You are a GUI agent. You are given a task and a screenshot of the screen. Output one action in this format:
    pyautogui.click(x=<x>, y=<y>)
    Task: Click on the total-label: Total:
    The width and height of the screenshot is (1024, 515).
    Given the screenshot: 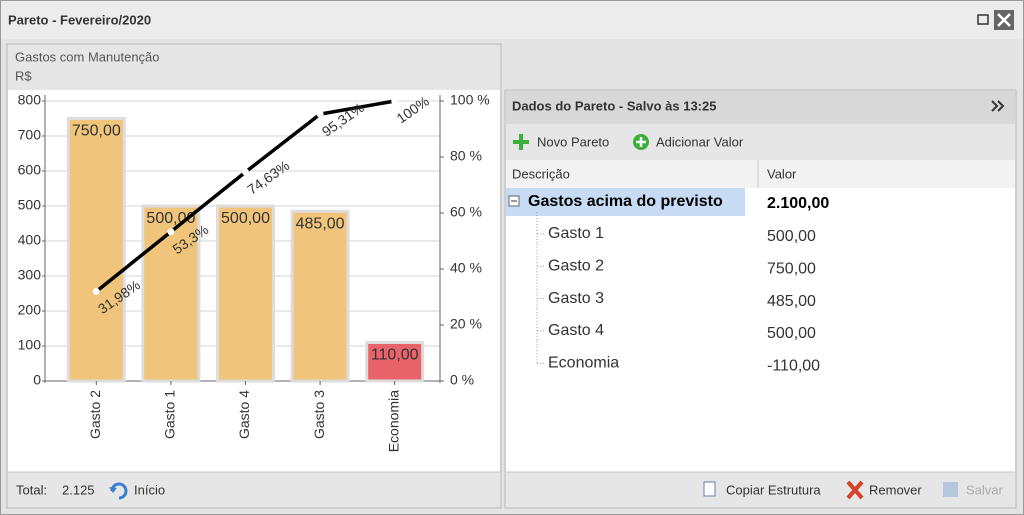 What is the action you would take?
    pyautogui.click(x=31, y=489)
    